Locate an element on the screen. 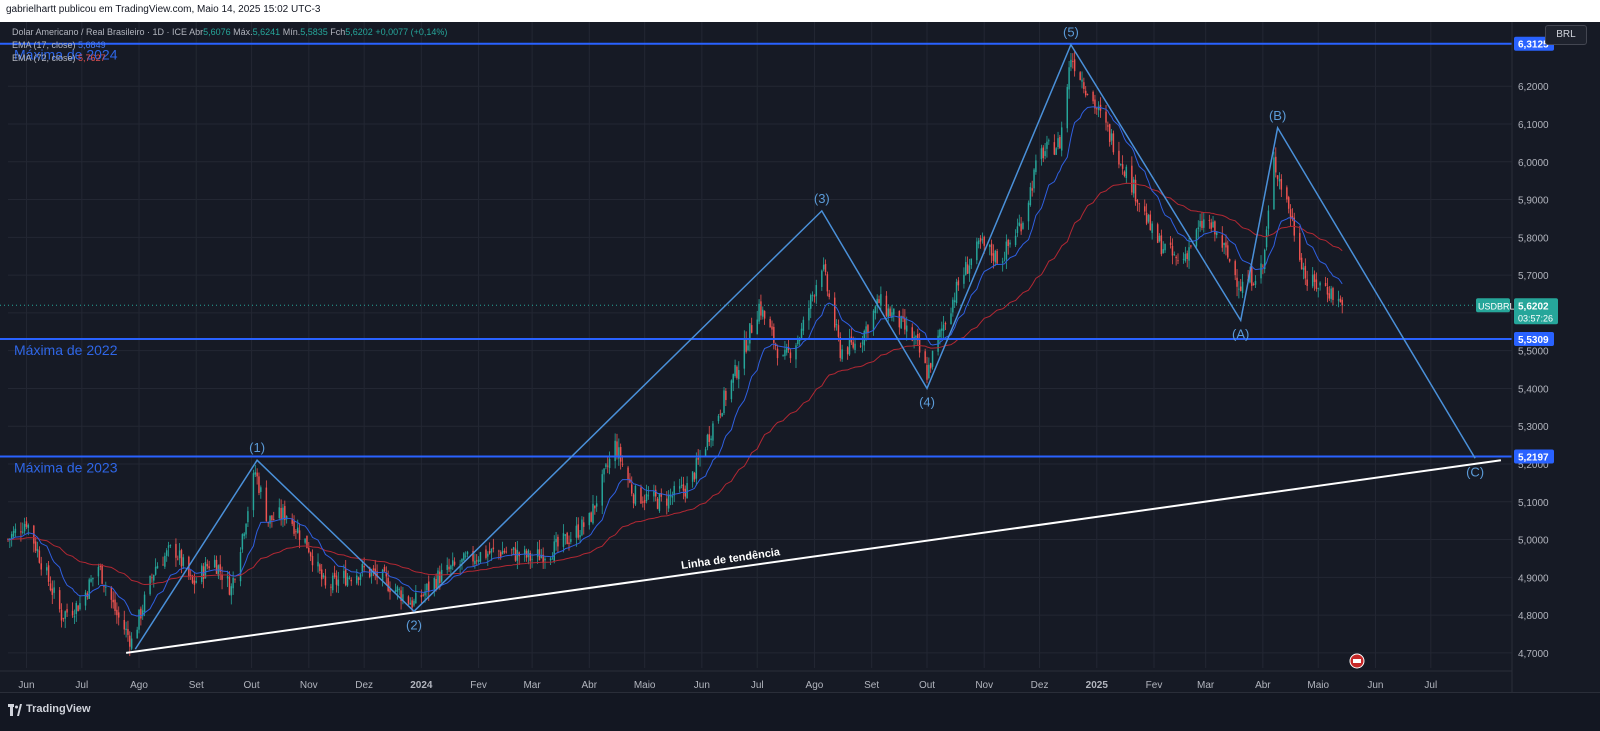 The width and height of the screenshot is (1600, 731). currency-button: BRL is located at coordinates (1566, 35).